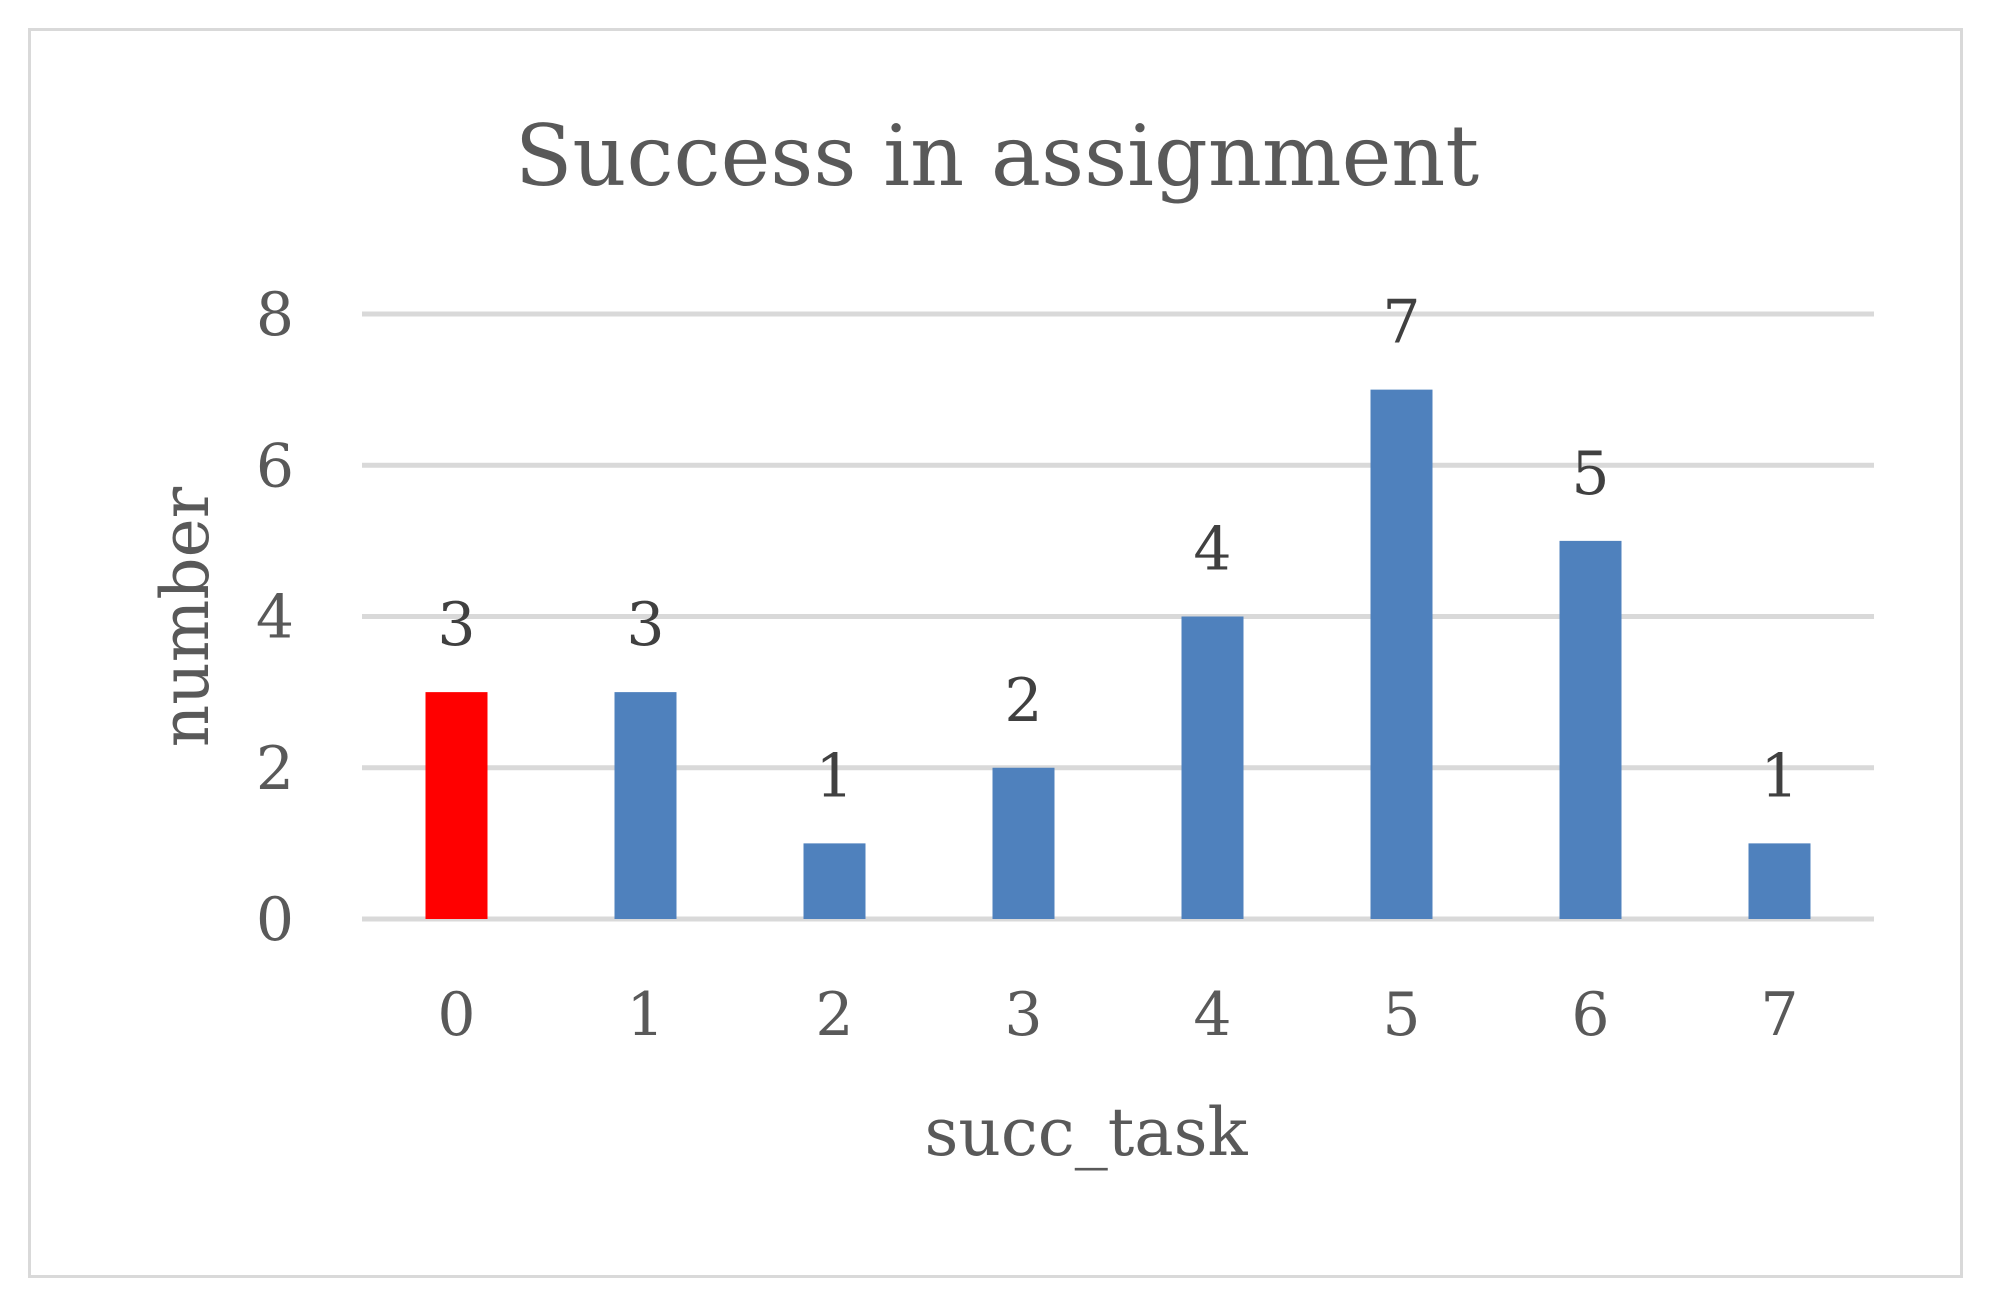  I want to click on x-tick-label: 4, so click(1212, 1015).